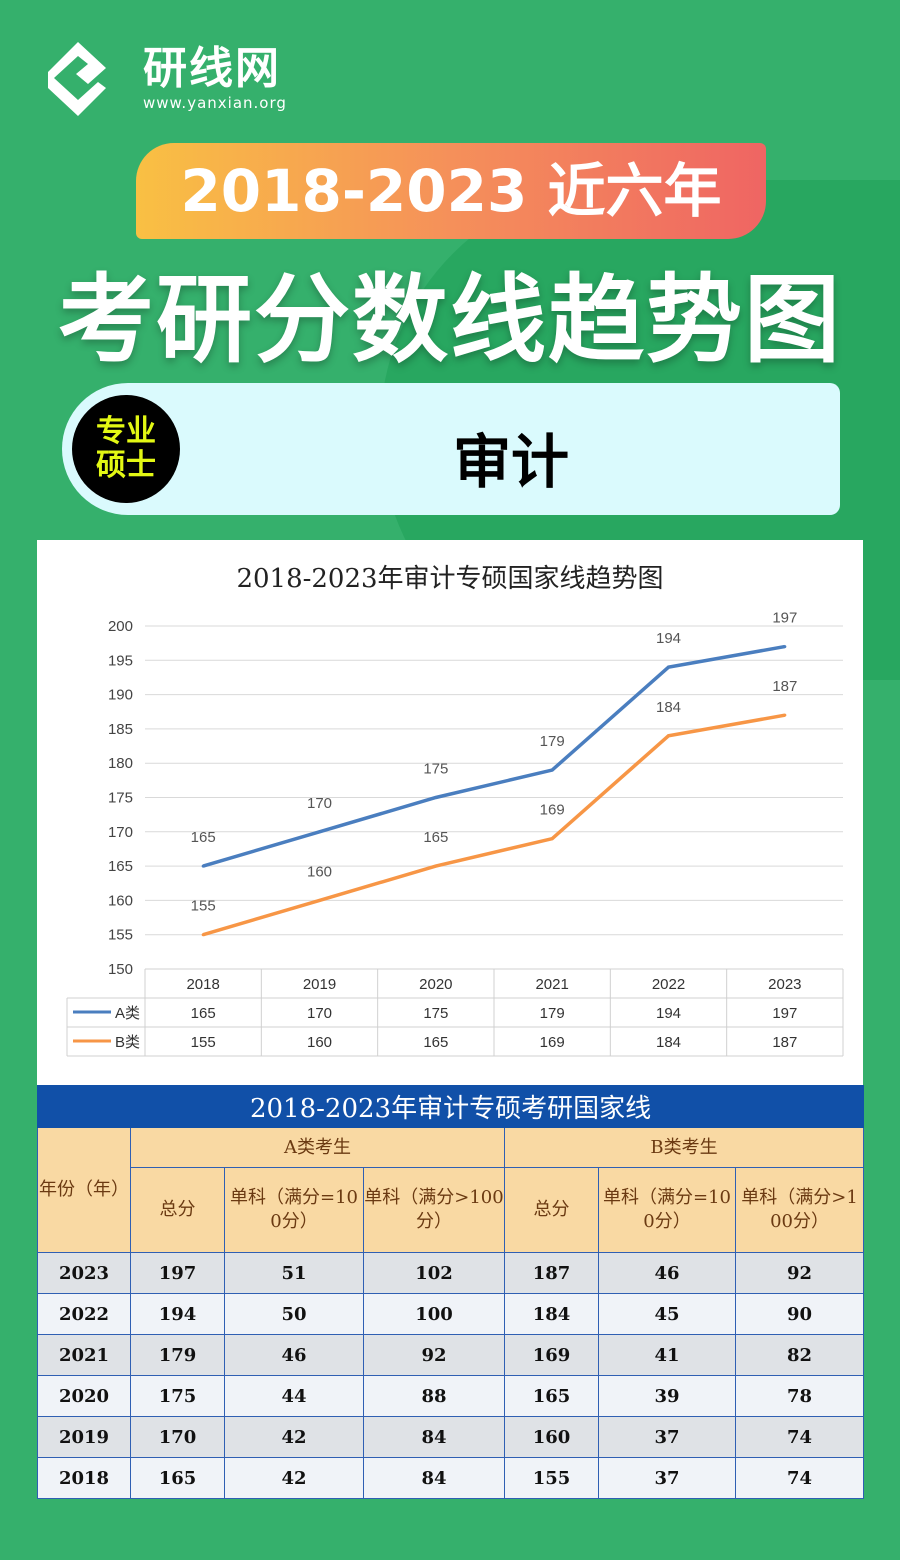 This screenshot has width=900, height=1560. I want to click on data-label: 184, so click(668, 707).